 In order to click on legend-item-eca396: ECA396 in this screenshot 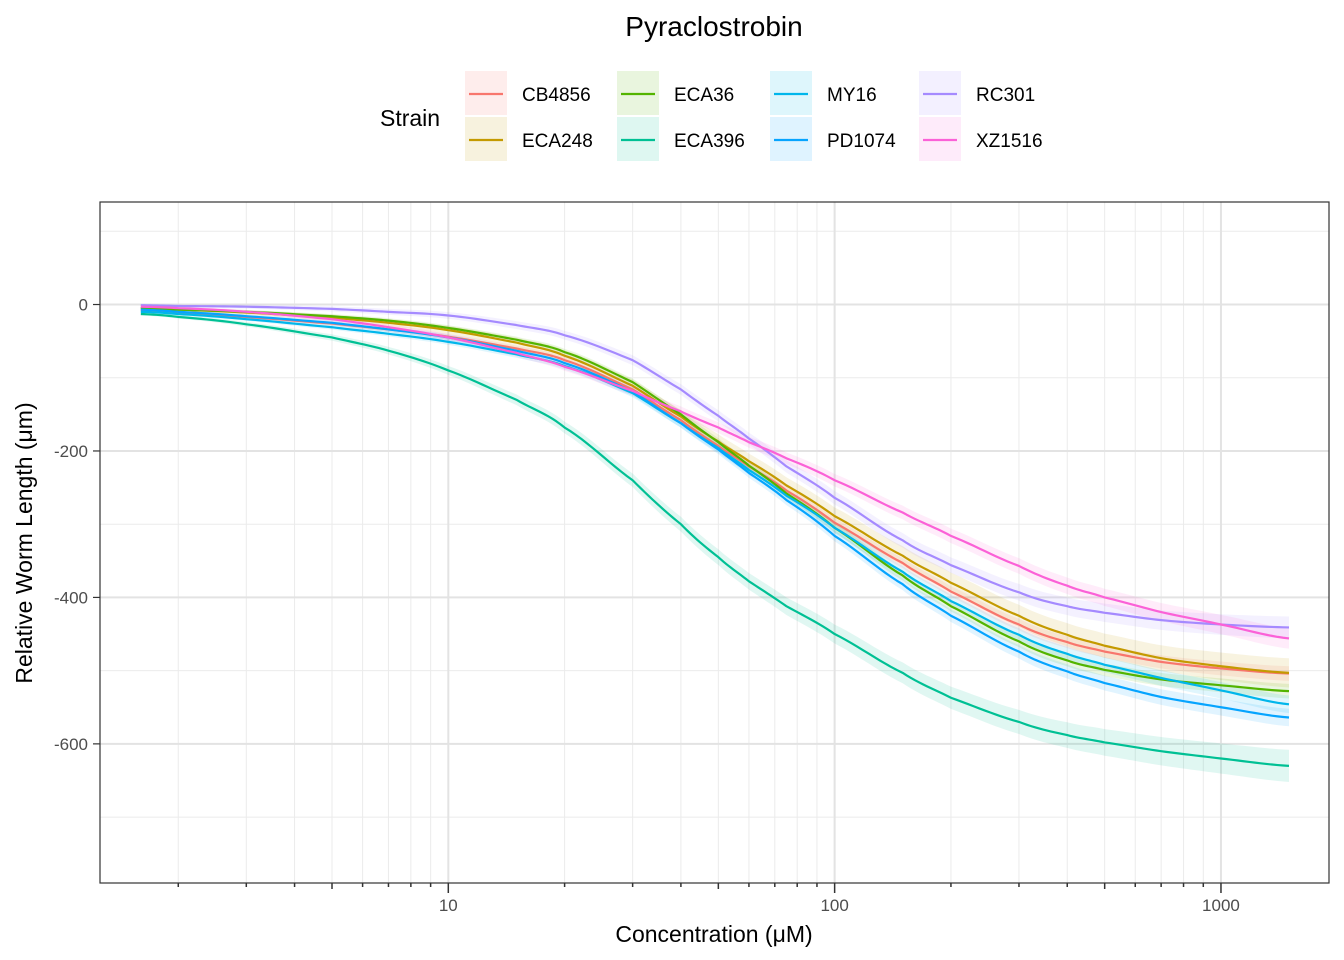, I will do `click(681, 139)`.